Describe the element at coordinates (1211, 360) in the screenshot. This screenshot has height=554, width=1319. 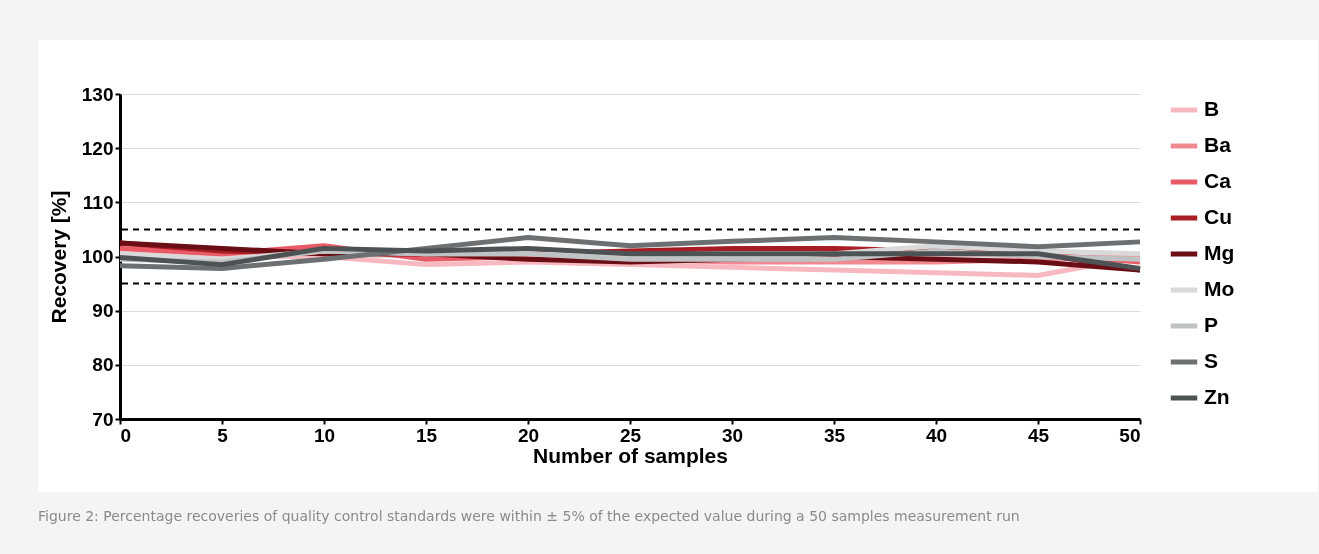
I see `legend-label: S` at that location.